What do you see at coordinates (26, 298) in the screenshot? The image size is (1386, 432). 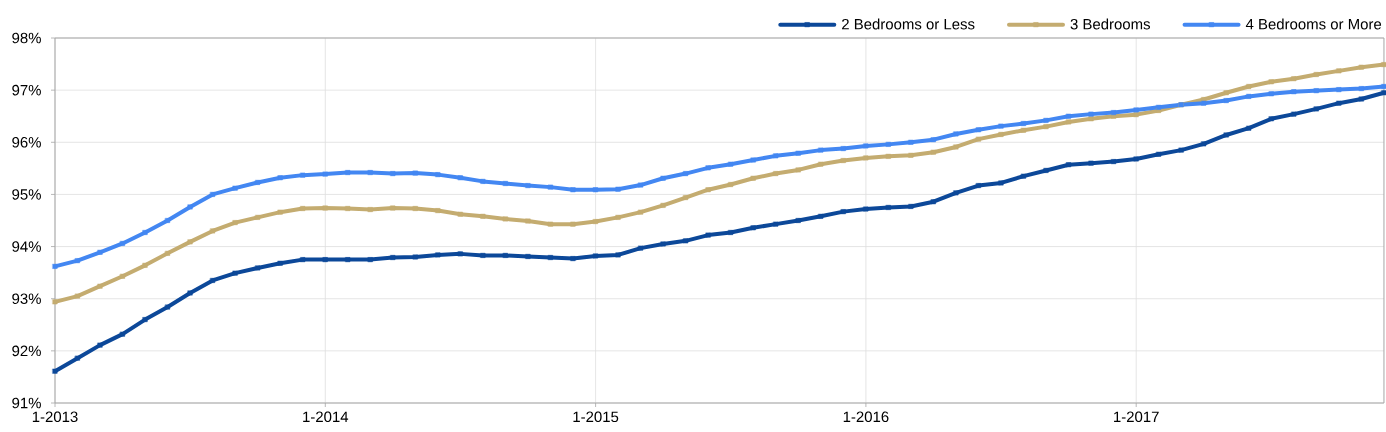 I see `y-tick-label: 93%` at bounding box center [26, 298].